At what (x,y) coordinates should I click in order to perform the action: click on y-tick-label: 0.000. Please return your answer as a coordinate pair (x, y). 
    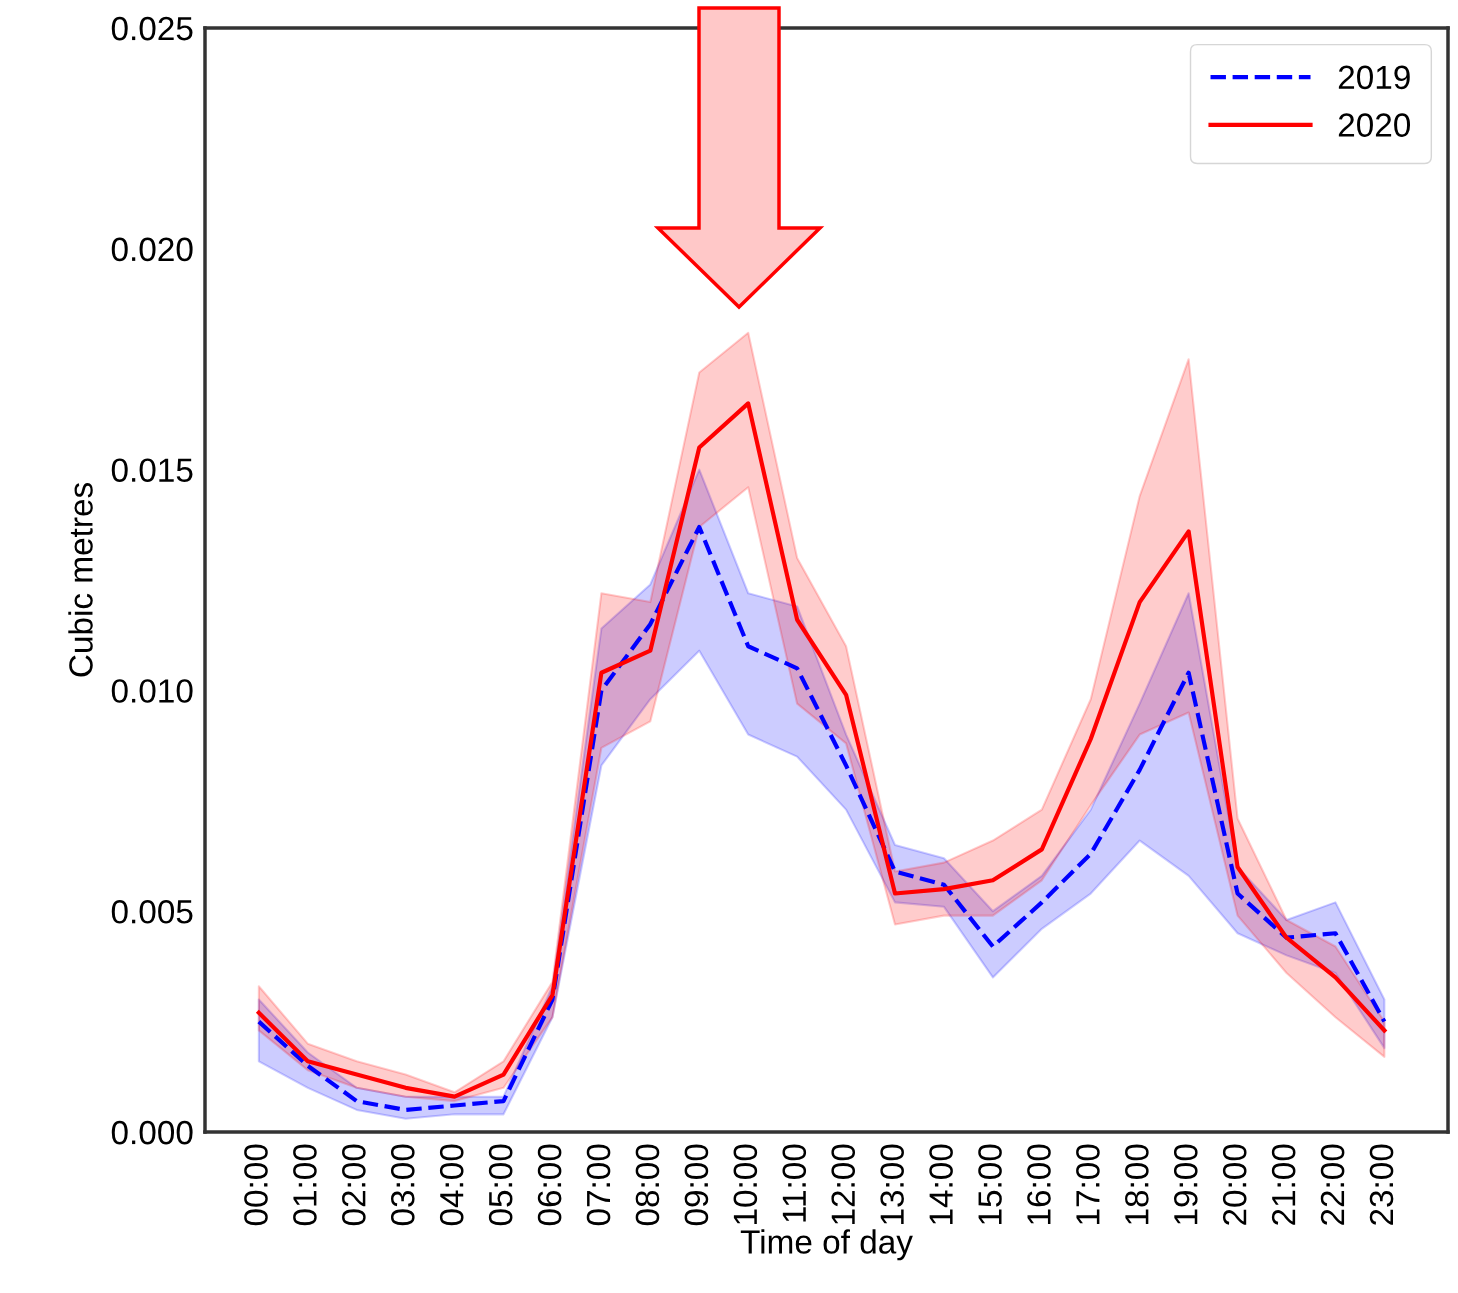
    Looking at the image, I should click on (152, 1132).